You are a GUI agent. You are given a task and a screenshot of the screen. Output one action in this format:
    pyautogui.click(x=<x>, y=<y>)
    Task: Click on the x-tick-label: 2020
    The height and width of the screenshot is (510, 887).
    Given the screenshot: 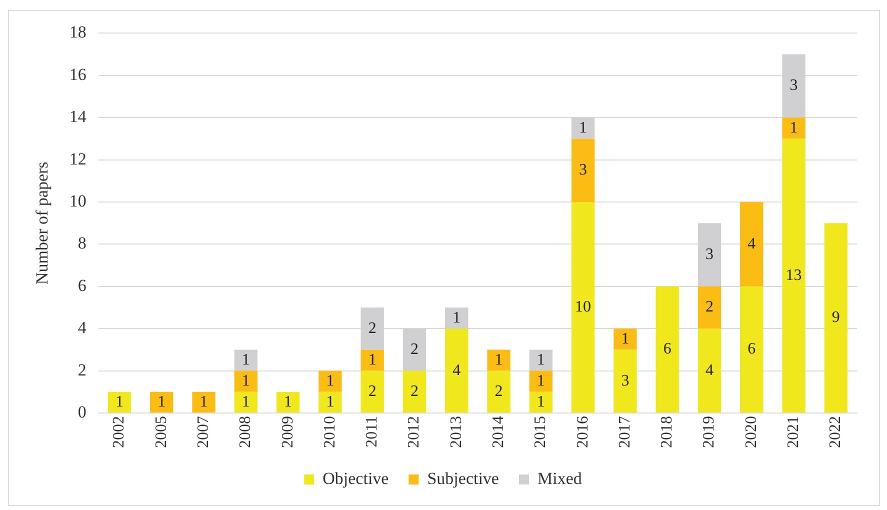 What is the action you would take?
    pyautogui.click(x=751, y=432)
    